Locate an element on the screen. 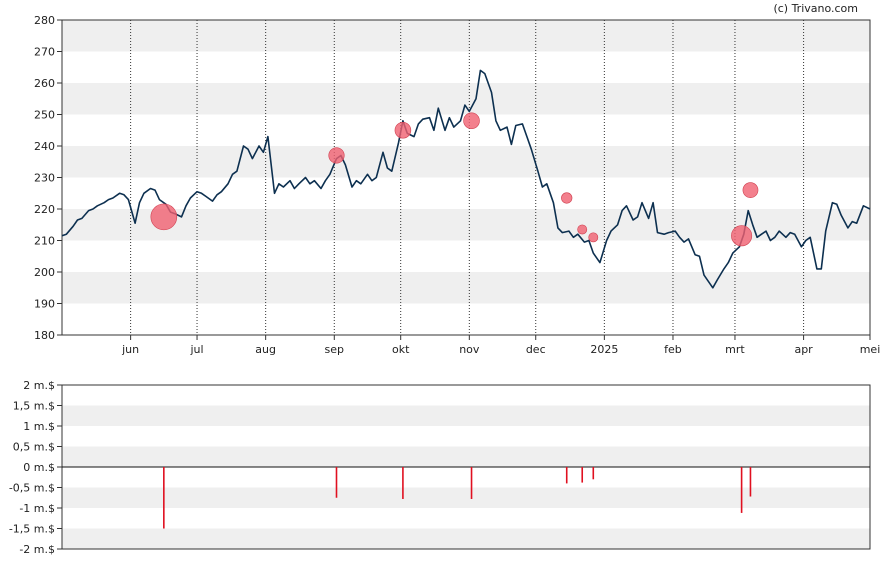 The height and width of the screenshot is (569, 888). y-tick-label: -1,5 m.$ is located at coordinates (32, 529).